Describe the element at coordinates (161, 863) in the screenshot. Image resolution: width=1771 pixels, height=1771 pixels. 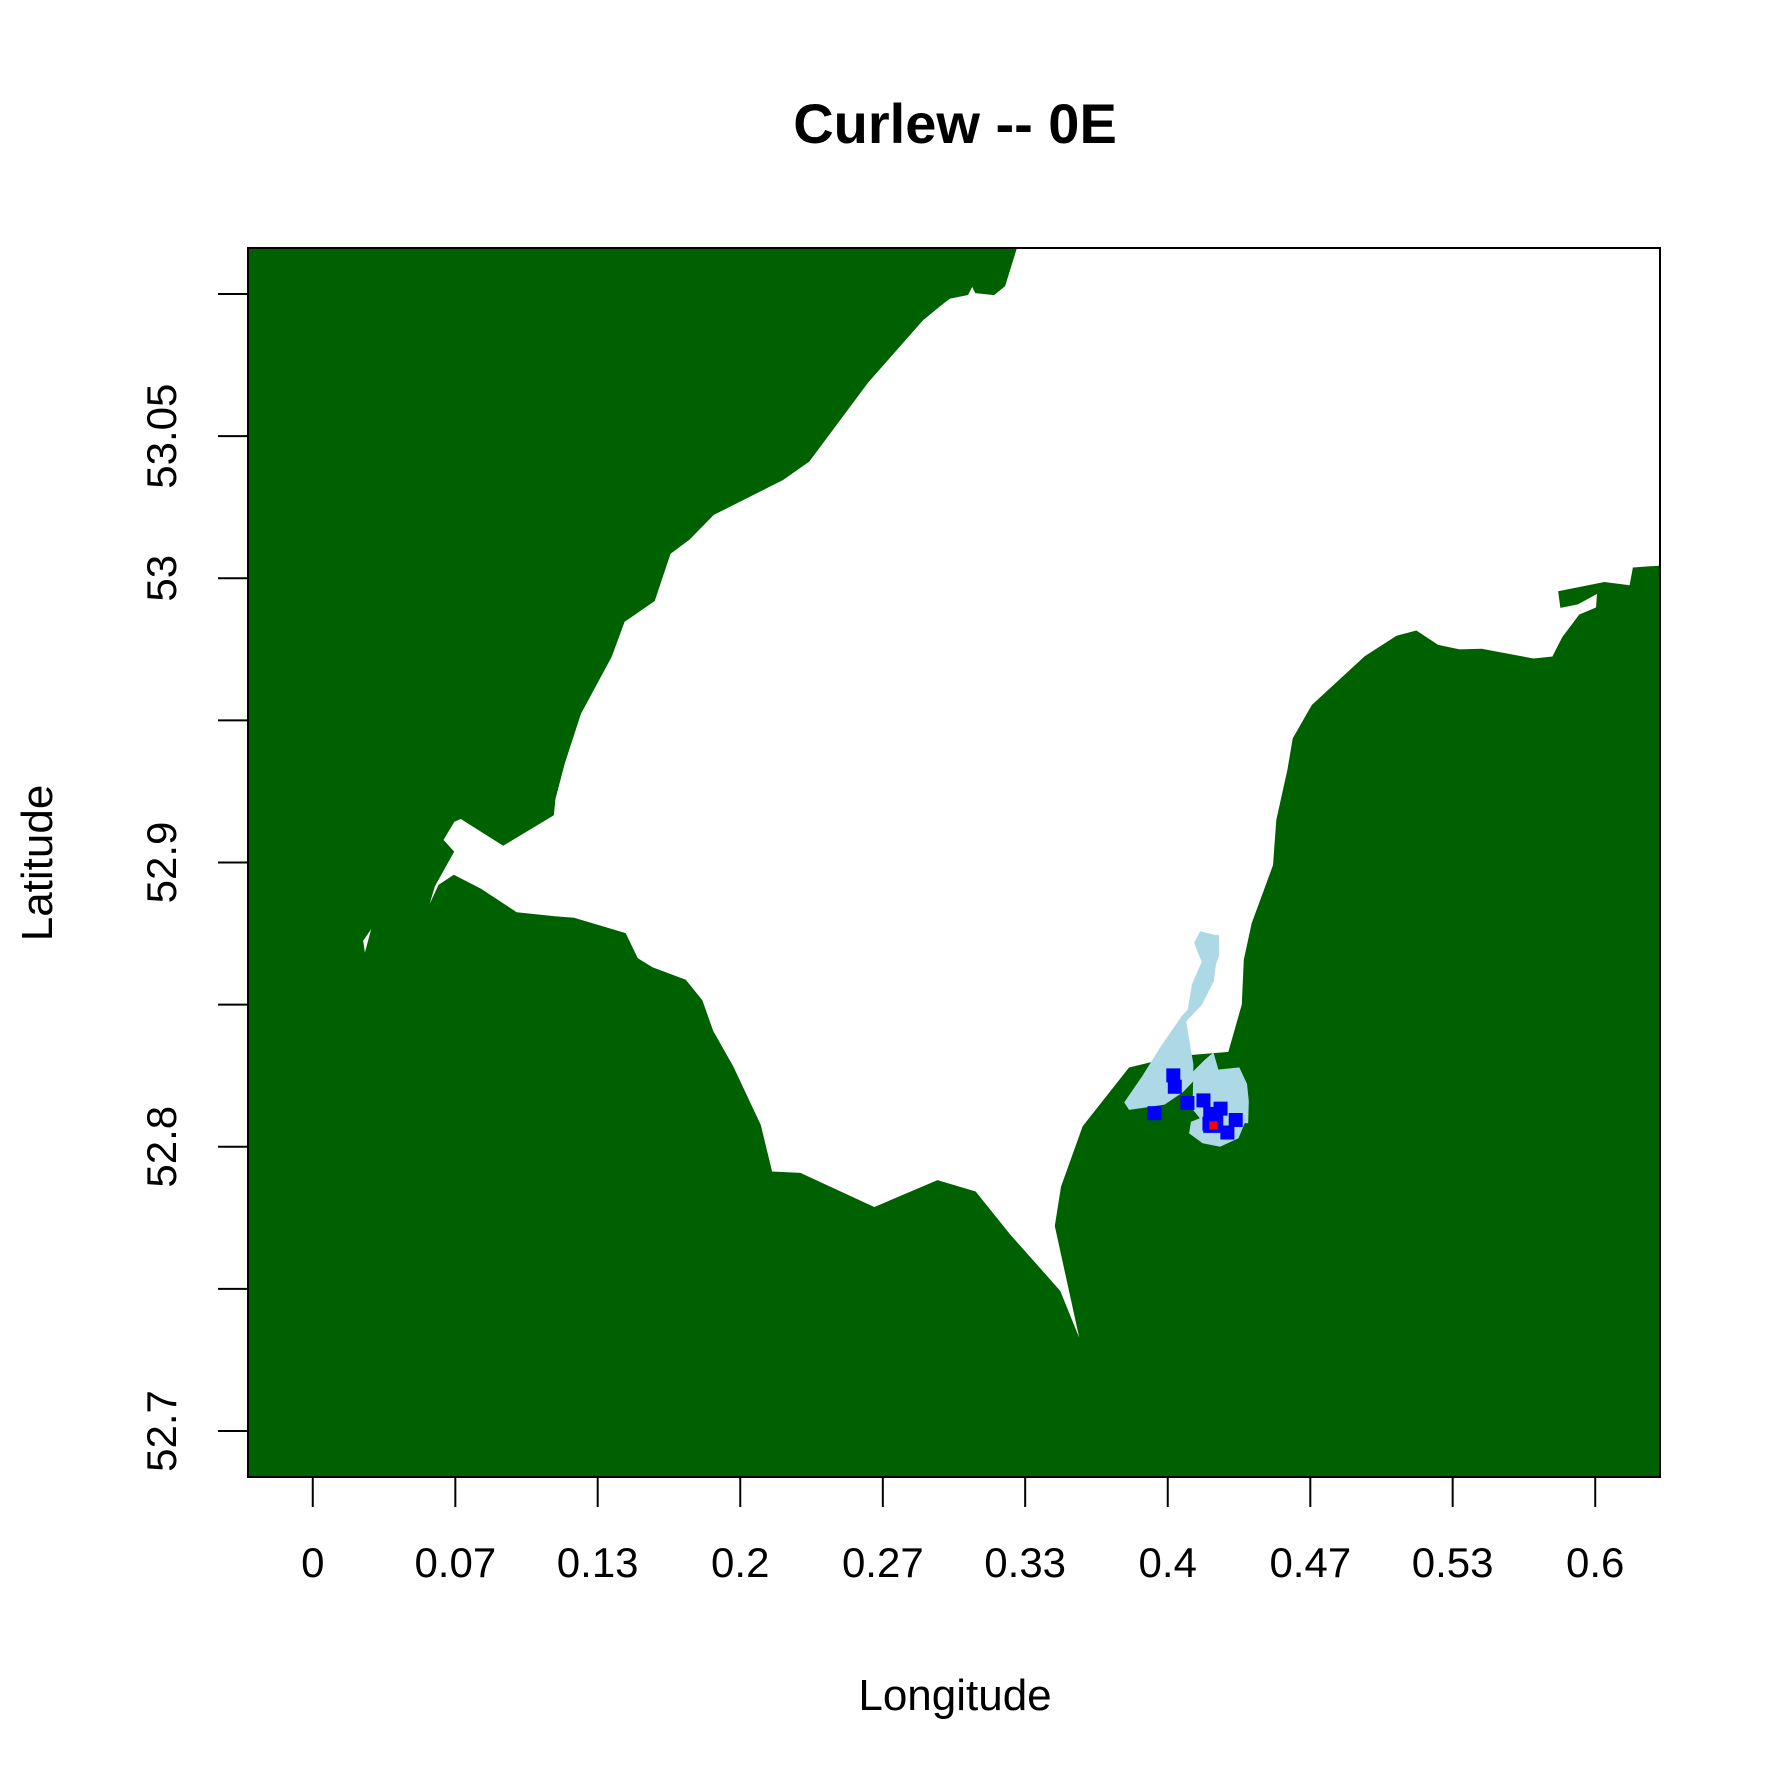
I see `y-tick-label: 52.9` at that location.